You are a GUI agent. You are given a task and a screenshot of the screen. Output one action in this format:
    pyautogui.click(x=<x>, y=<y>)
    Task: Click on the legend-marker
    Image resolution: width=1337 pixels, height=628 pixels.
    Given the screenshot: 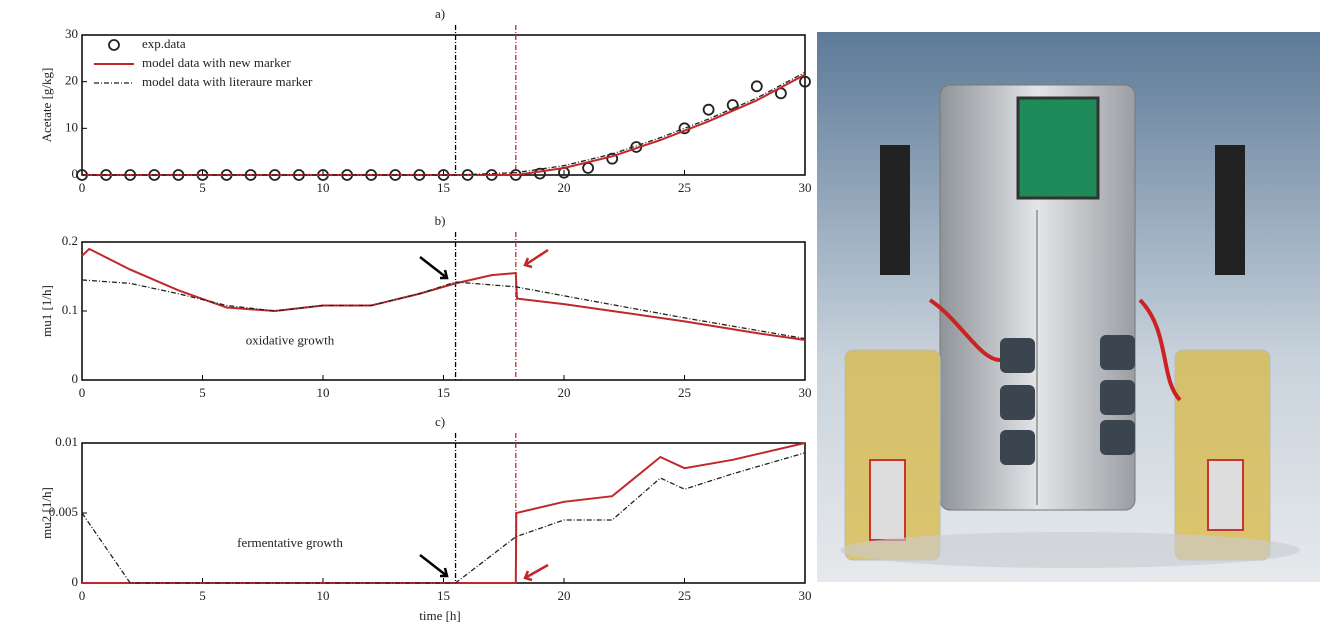 What is the action you would take?
    pyautogui.click(x=114, y=45)
    